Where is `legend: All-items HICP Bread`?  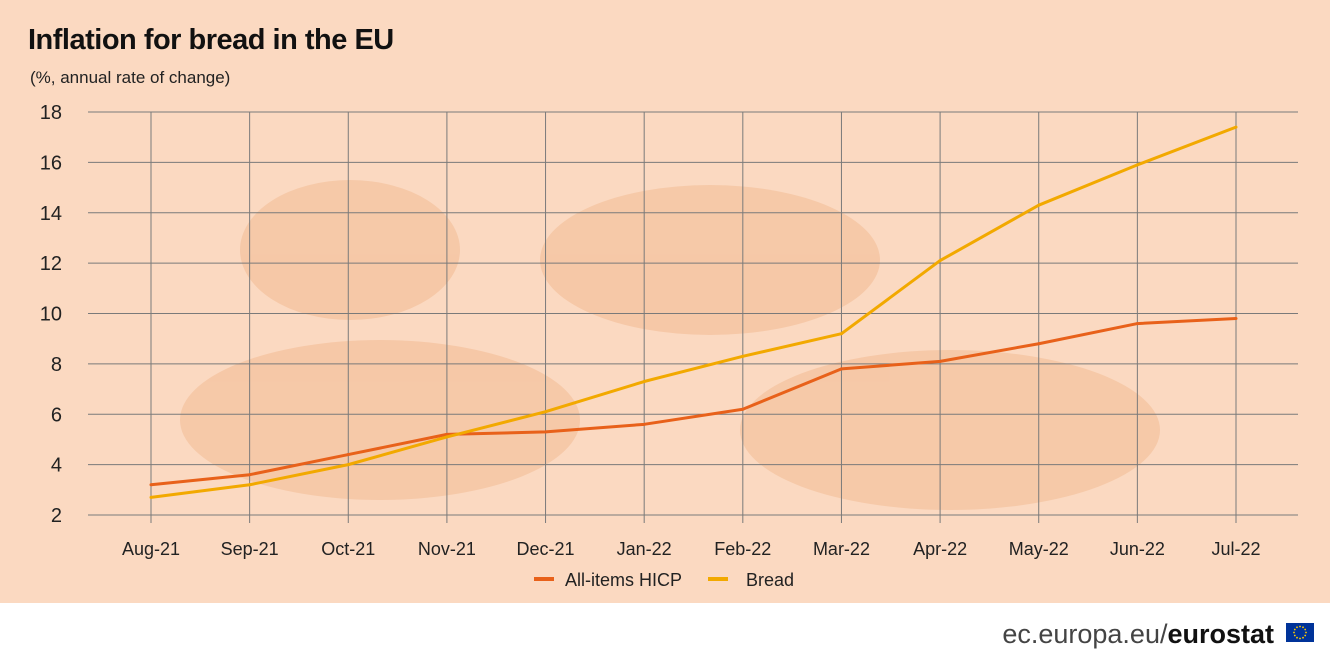
legend: All-items HICP Bread is located at coordinates (664, 580).